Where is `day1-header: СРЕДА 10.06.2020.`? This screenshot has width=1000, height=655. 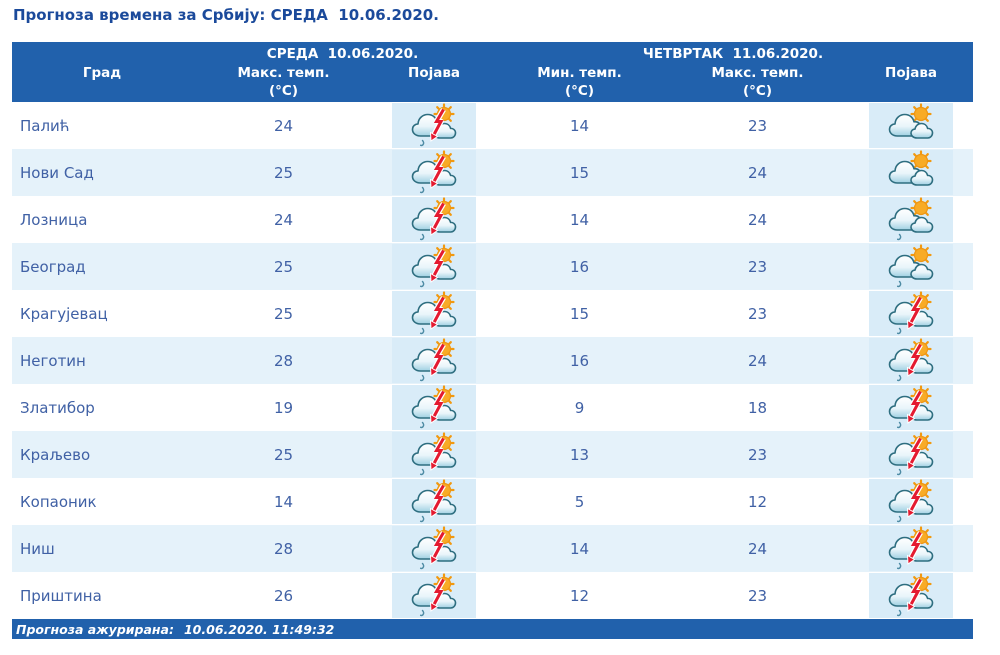 day1-header: СРЕДА 10.06.2020. is located at coordinates (342, 54).